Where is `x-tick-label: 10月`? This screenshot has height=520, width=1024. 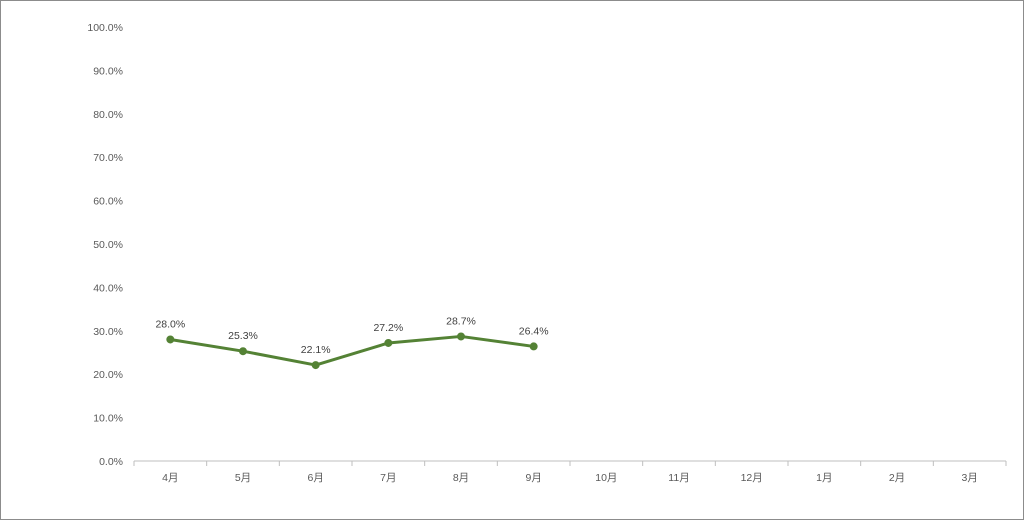
x-tick-label: 10月 is located at coordinates (606, 478).